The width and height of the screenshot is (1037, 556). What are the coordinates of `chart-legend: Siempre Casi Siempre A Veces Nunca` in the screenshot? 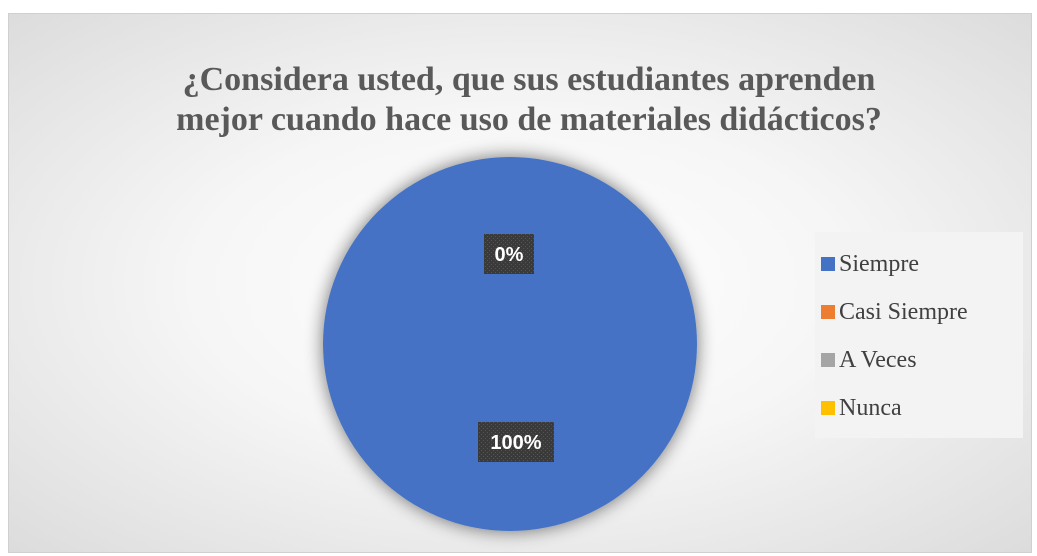 It's located at (919, 335).